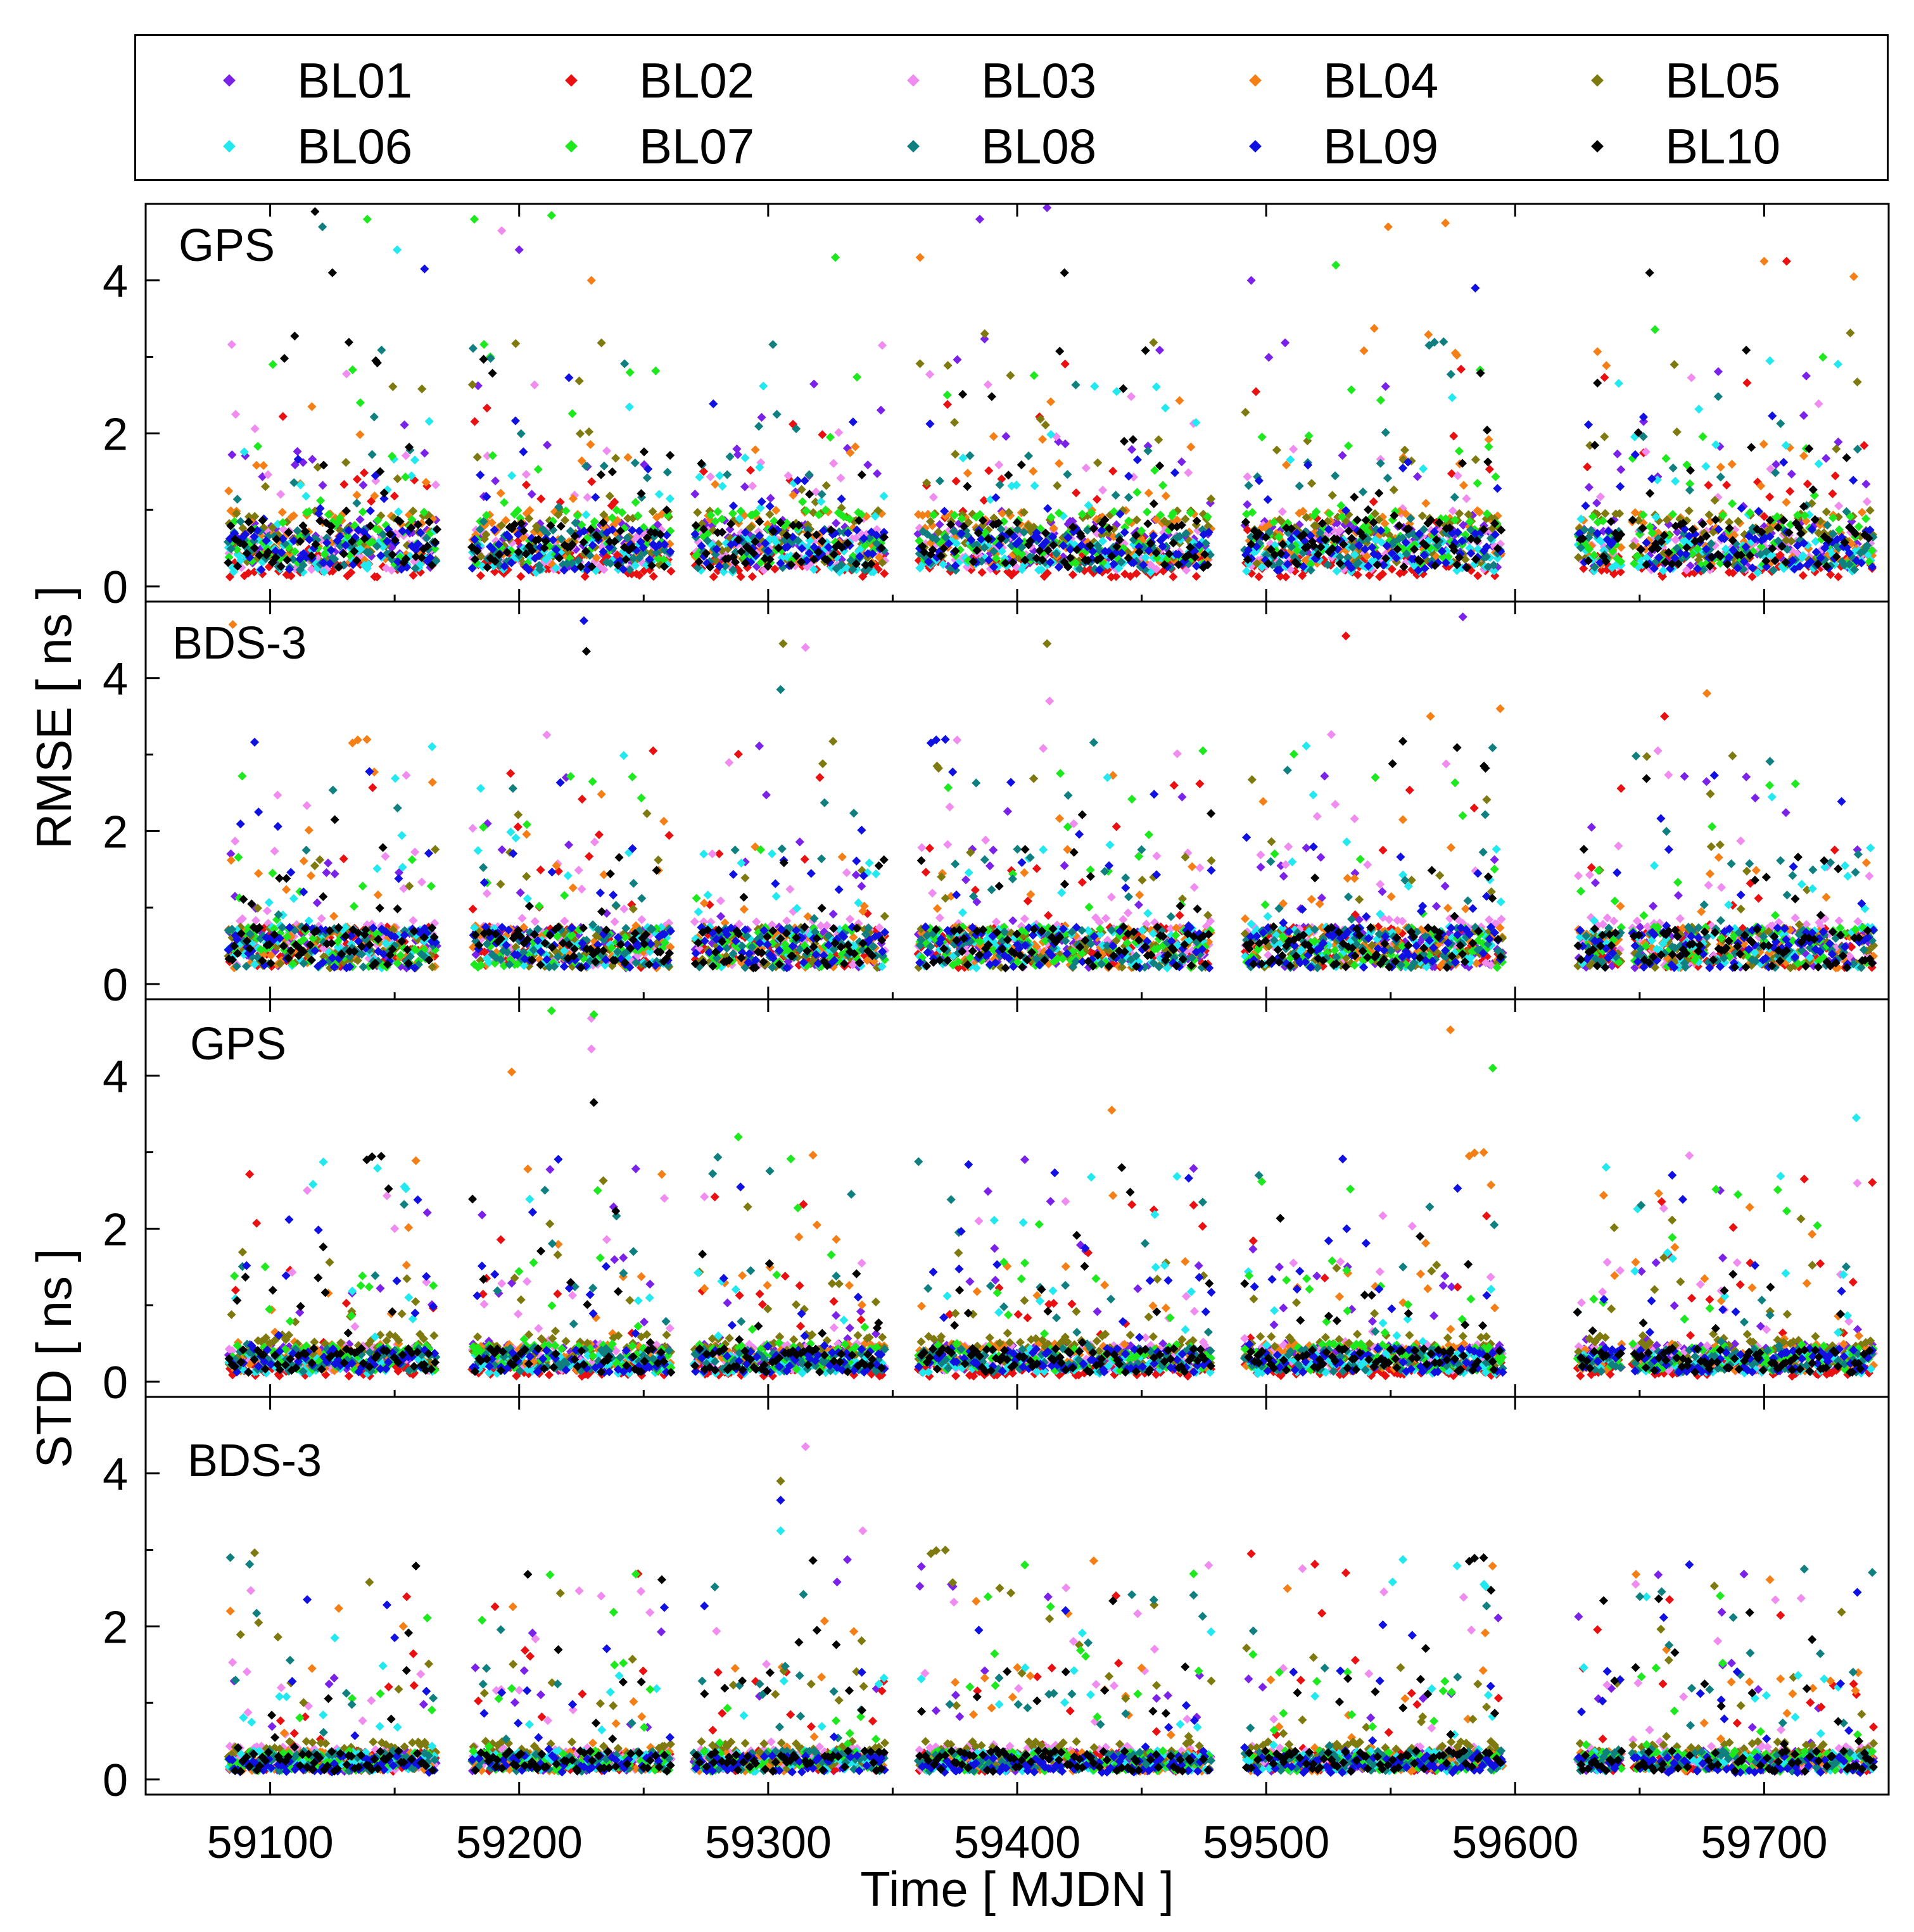  I want to click on outlier-point-bl04, so click(1388, 227).